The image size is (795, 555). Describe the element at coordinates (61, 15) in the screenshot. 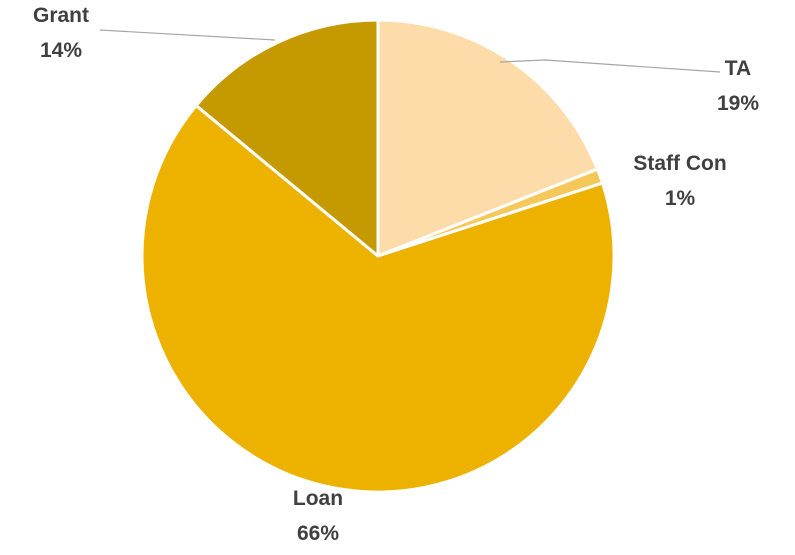

I see `slice-label-grant: Grant` at that location.